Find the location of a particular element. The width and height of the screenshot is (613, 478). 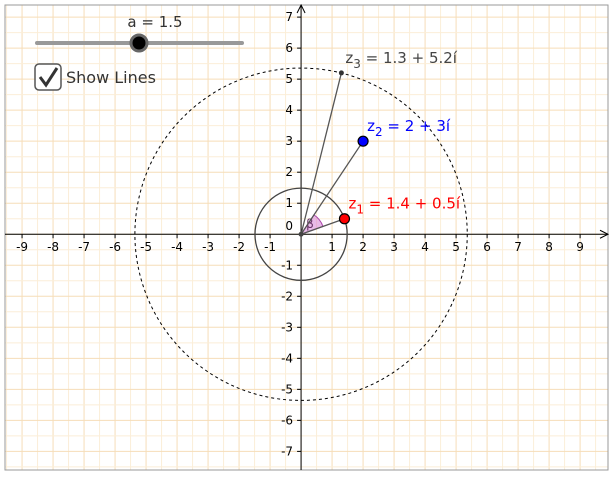

checkbox-label: Show Lines is located at coordinates (111, 77).